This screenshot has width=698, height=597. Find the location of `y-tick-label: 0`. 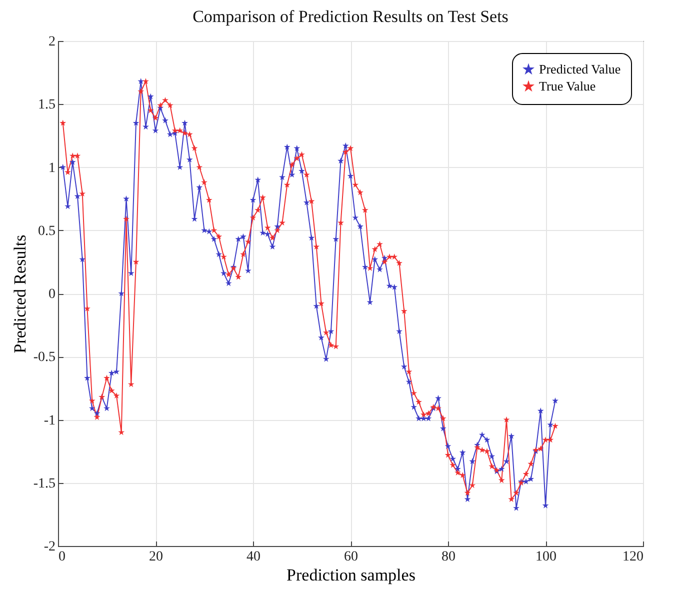

y-tick-label: 0 is located at coordinates (52, 294).